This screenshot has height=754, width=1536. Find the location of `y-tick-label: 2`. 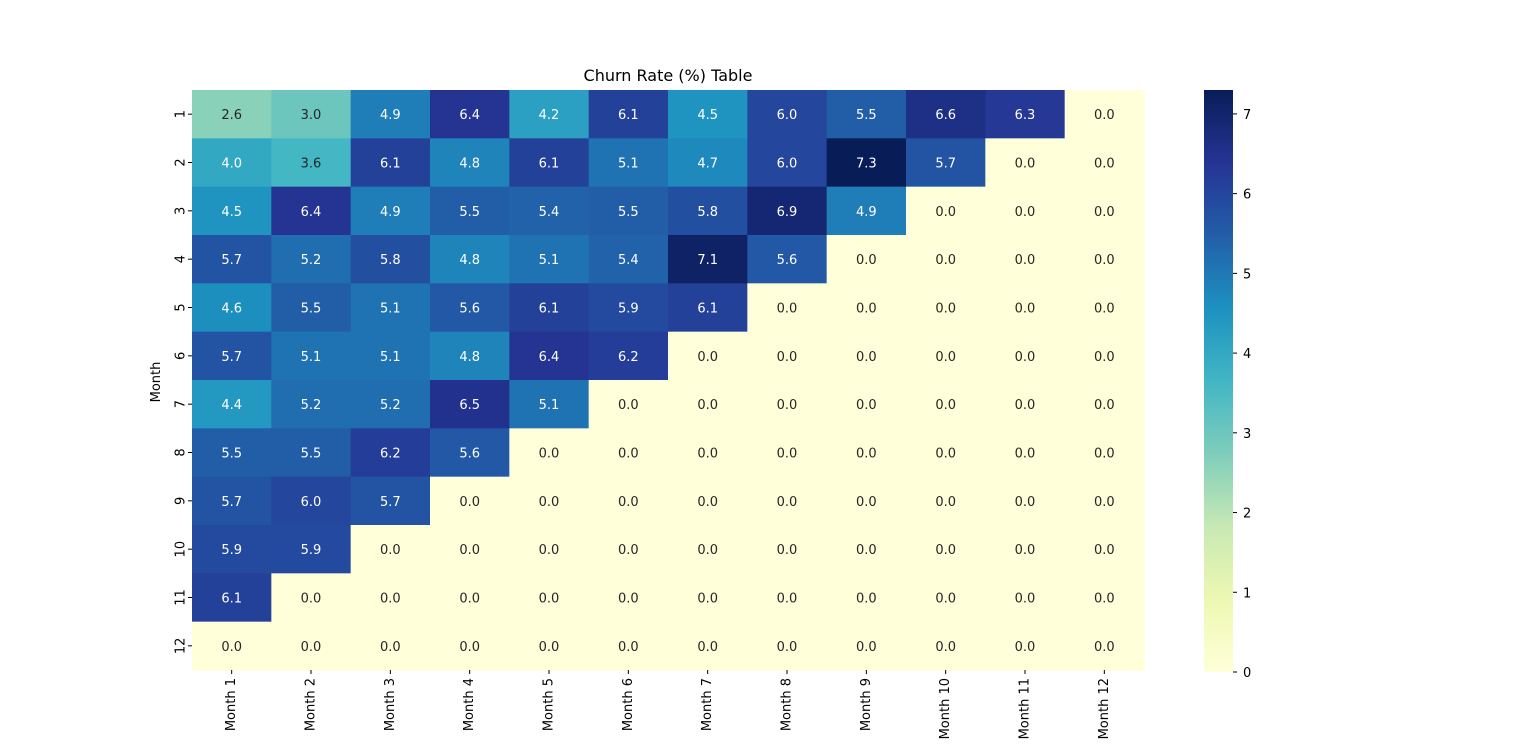

y-tick-label: 2 is located at coordinates (181, 162).